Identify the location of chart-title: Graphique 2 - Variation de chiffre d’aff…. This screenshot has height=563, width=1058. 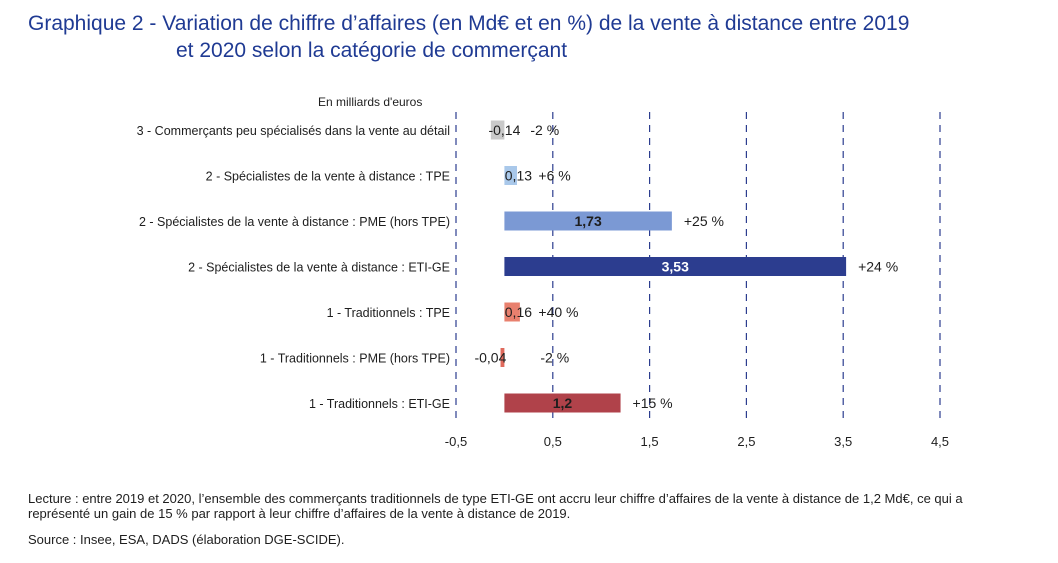
(538, 37).